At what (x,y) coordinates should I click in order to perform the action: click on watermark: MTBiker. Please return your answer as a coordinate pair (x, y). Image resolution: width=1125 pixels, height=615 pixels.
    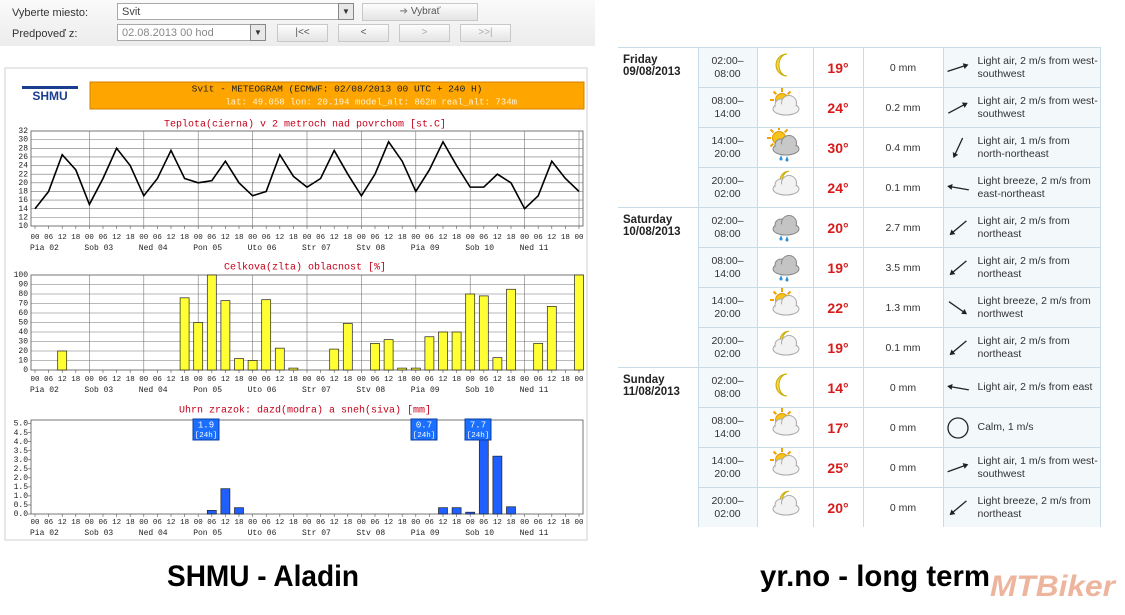
    Looking at the image, I should click on (1053, 586).